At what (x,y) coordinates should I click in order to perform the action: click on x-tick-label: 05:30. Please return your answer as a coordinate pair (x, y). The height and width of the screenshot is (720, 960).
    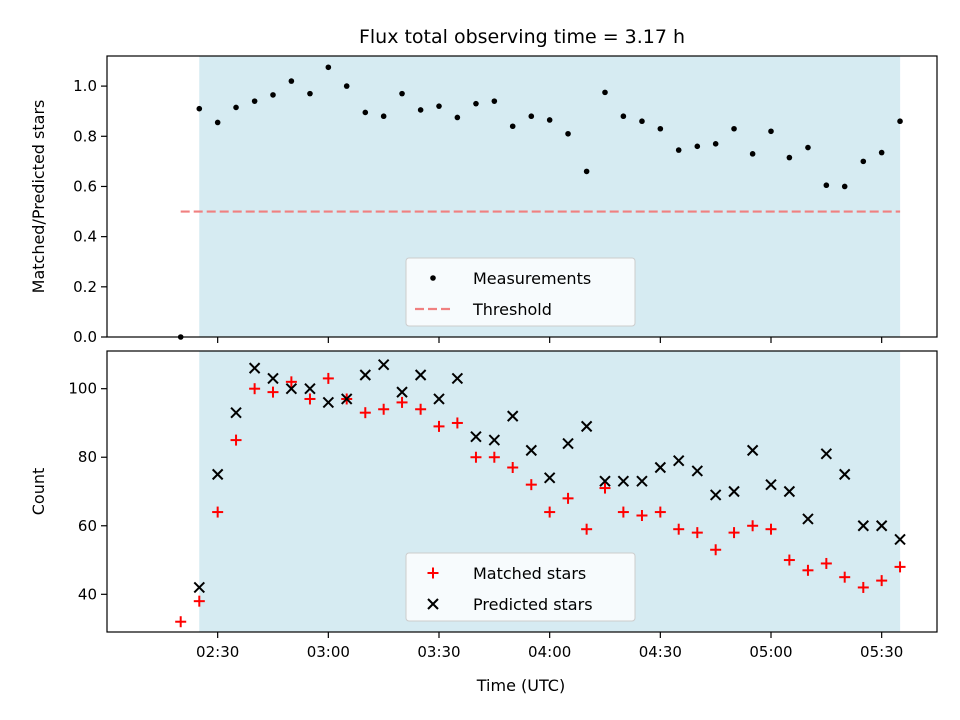
    Looking at the image, I should click on (881, 652).